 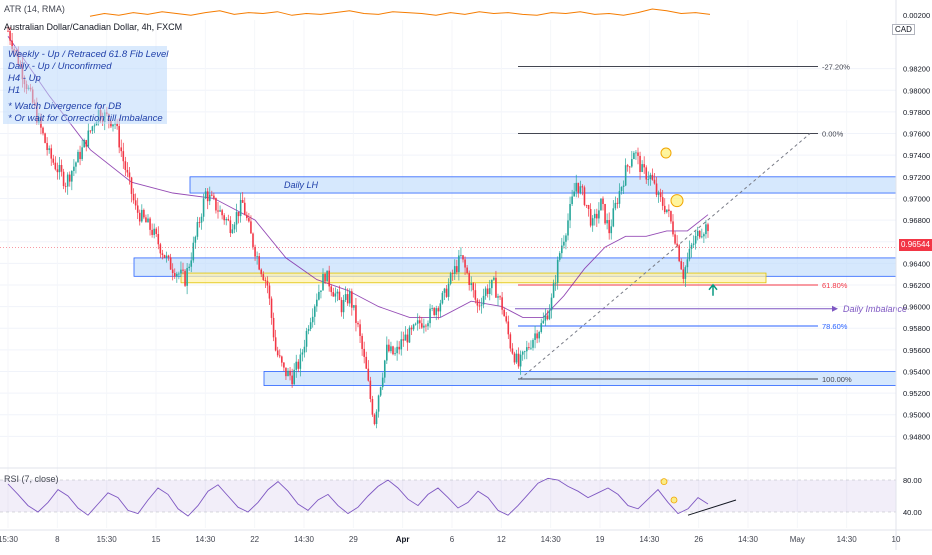 I want to click on rsi-indicator-label: RSI (7, close), so click(x=31, y=479).